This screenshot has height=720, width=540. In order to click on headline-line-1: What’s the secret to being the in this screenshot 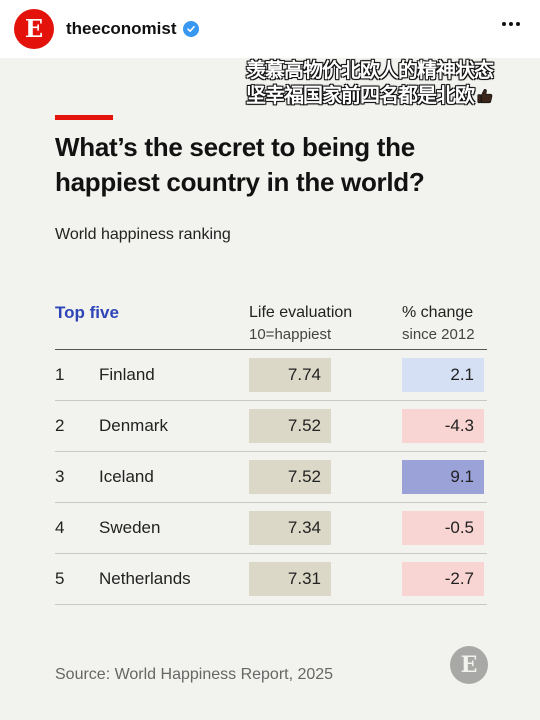, I will do `click(235, 147)`.